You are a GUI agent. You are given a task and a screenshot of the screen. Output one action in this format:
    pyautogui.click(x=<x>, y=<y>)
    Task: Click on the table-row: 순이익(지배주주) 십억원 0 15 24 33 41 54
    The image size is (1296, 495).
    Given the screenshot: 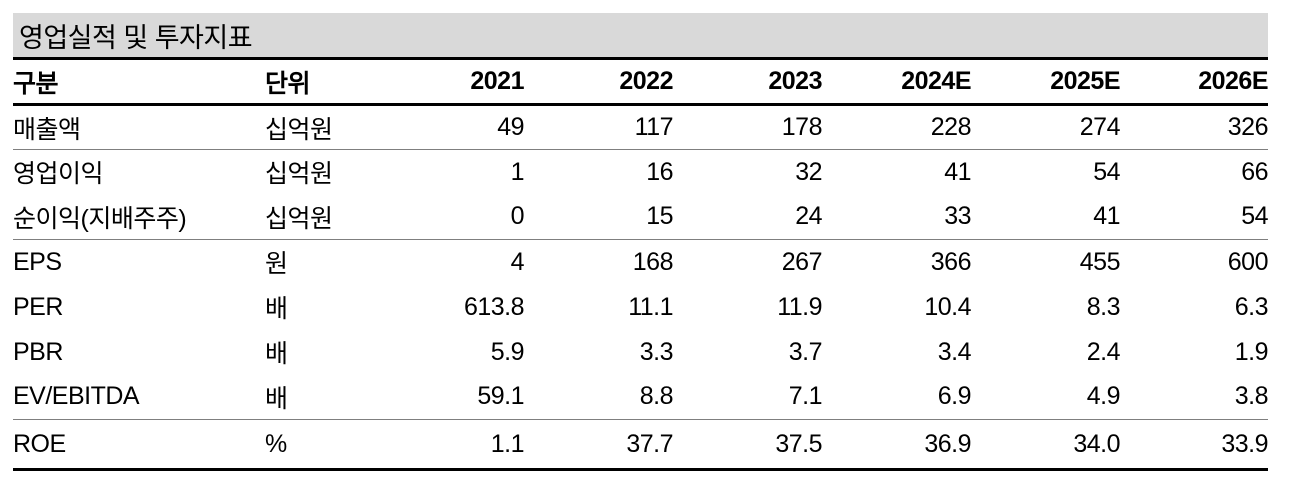 What is the action you would take?
    pyautogui.click(x=640, y=217)
    